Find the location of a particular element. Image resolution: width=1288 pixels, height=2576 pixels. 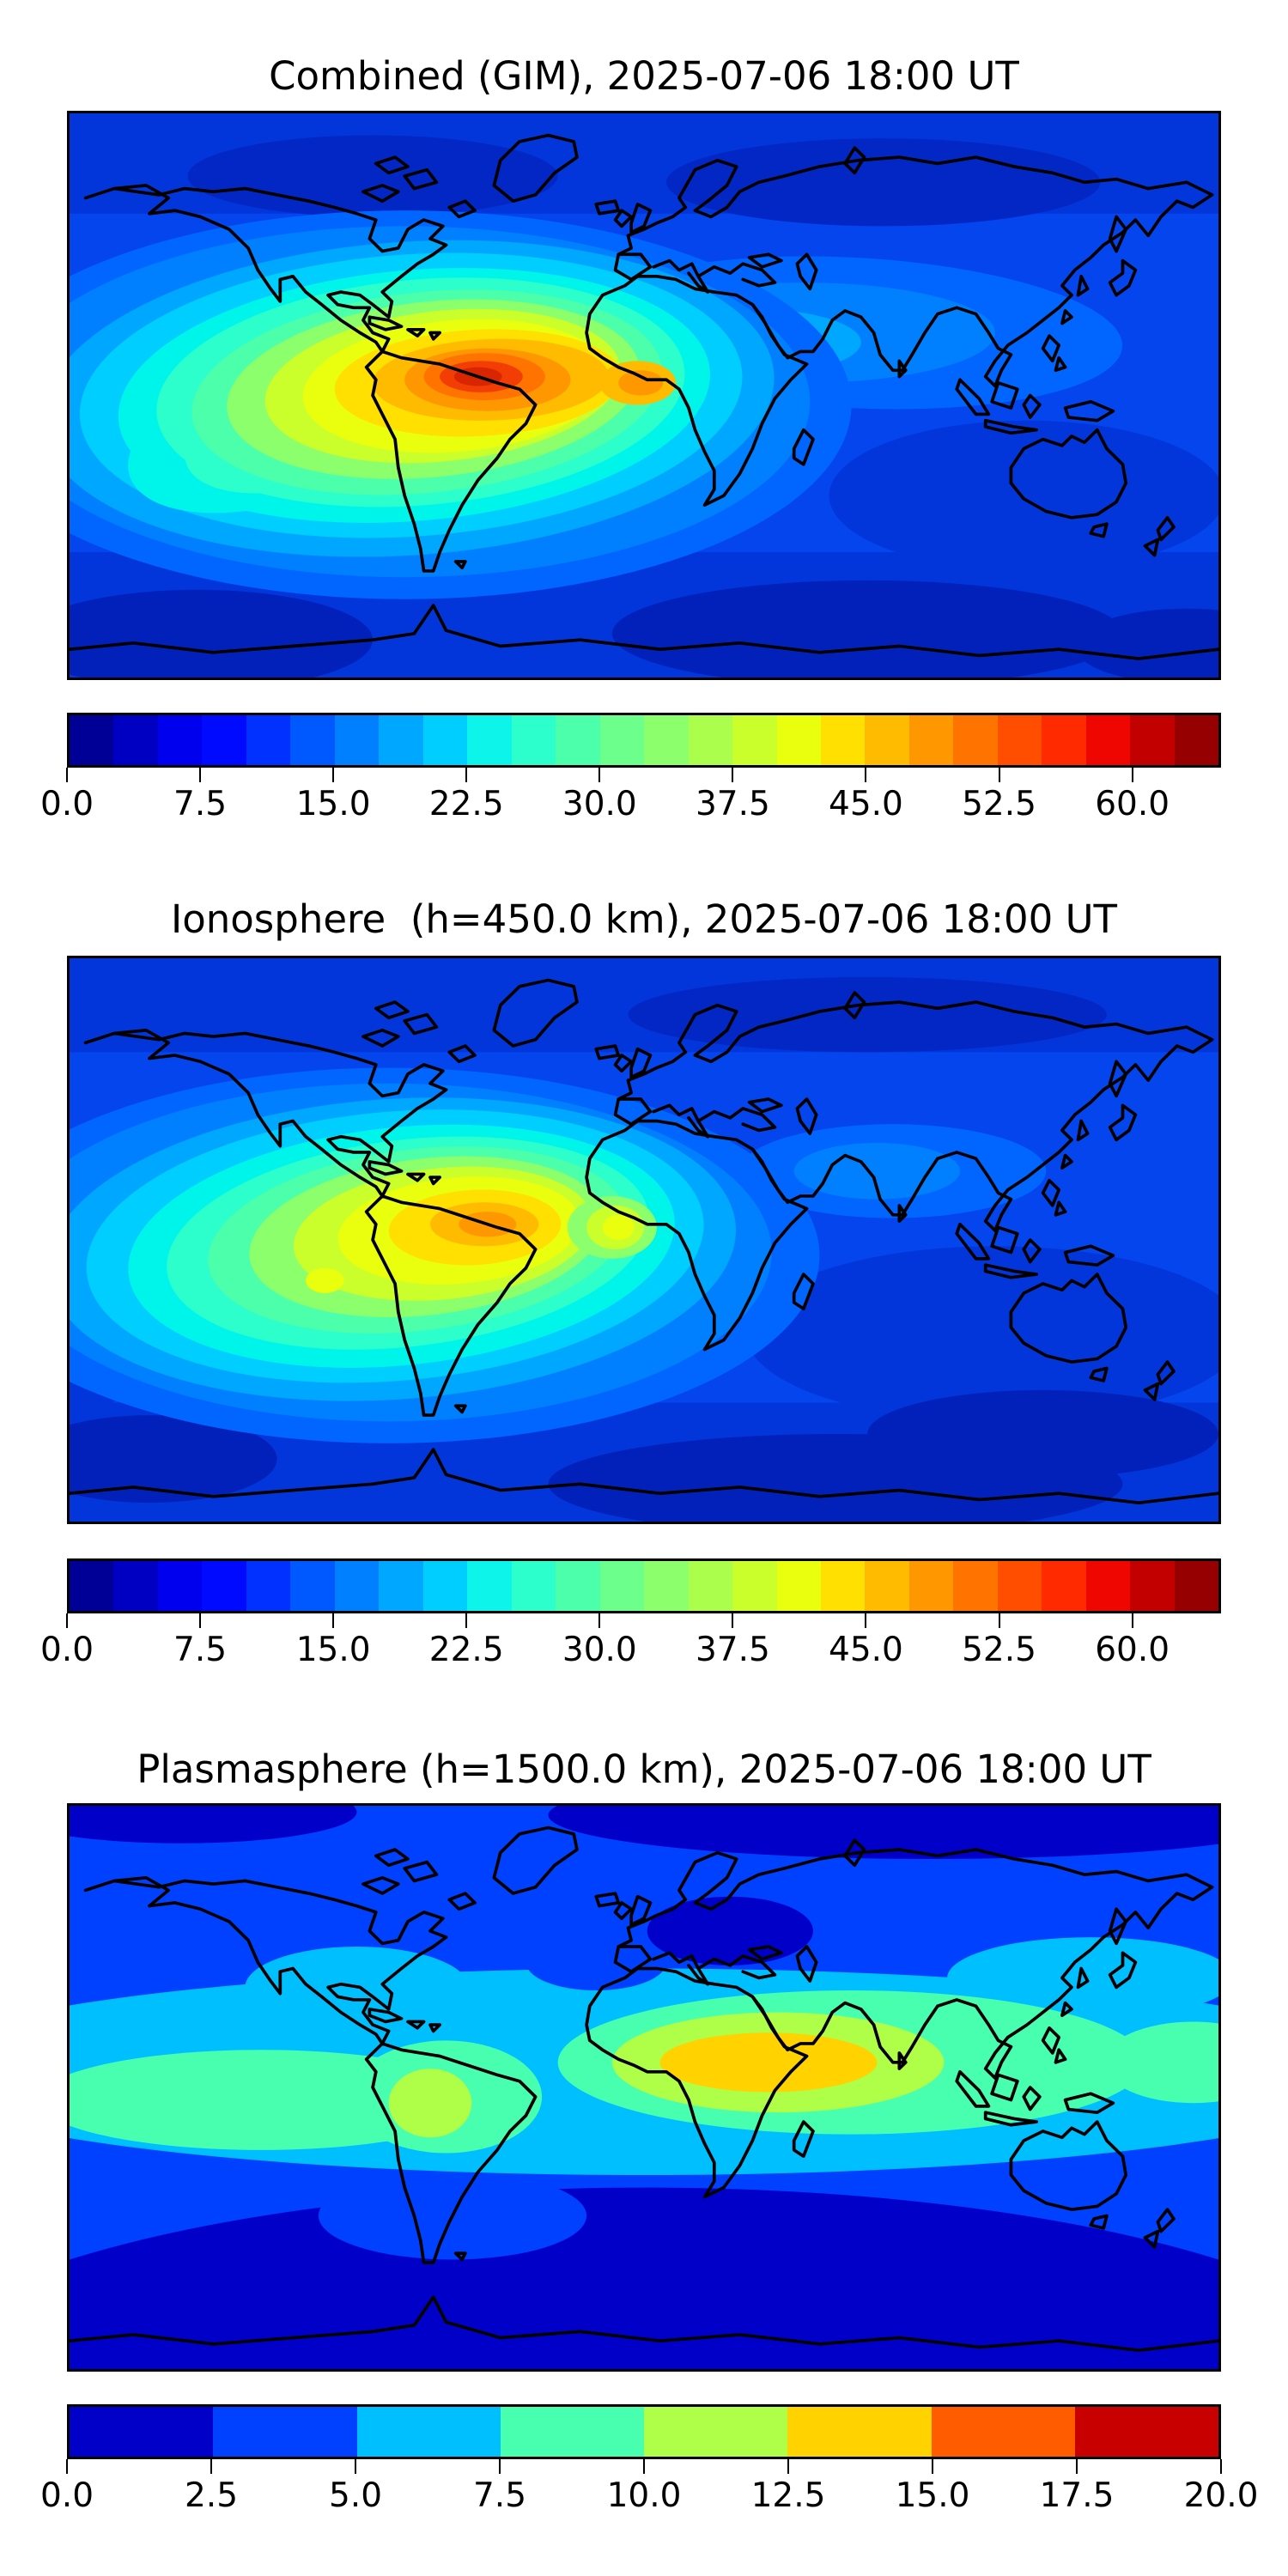

colorbar-1-ticks: 0.0 7.5 15.0 22.5 30.0 37.5 45.0 52.5 60.0 is located at coordinates (630, 798).